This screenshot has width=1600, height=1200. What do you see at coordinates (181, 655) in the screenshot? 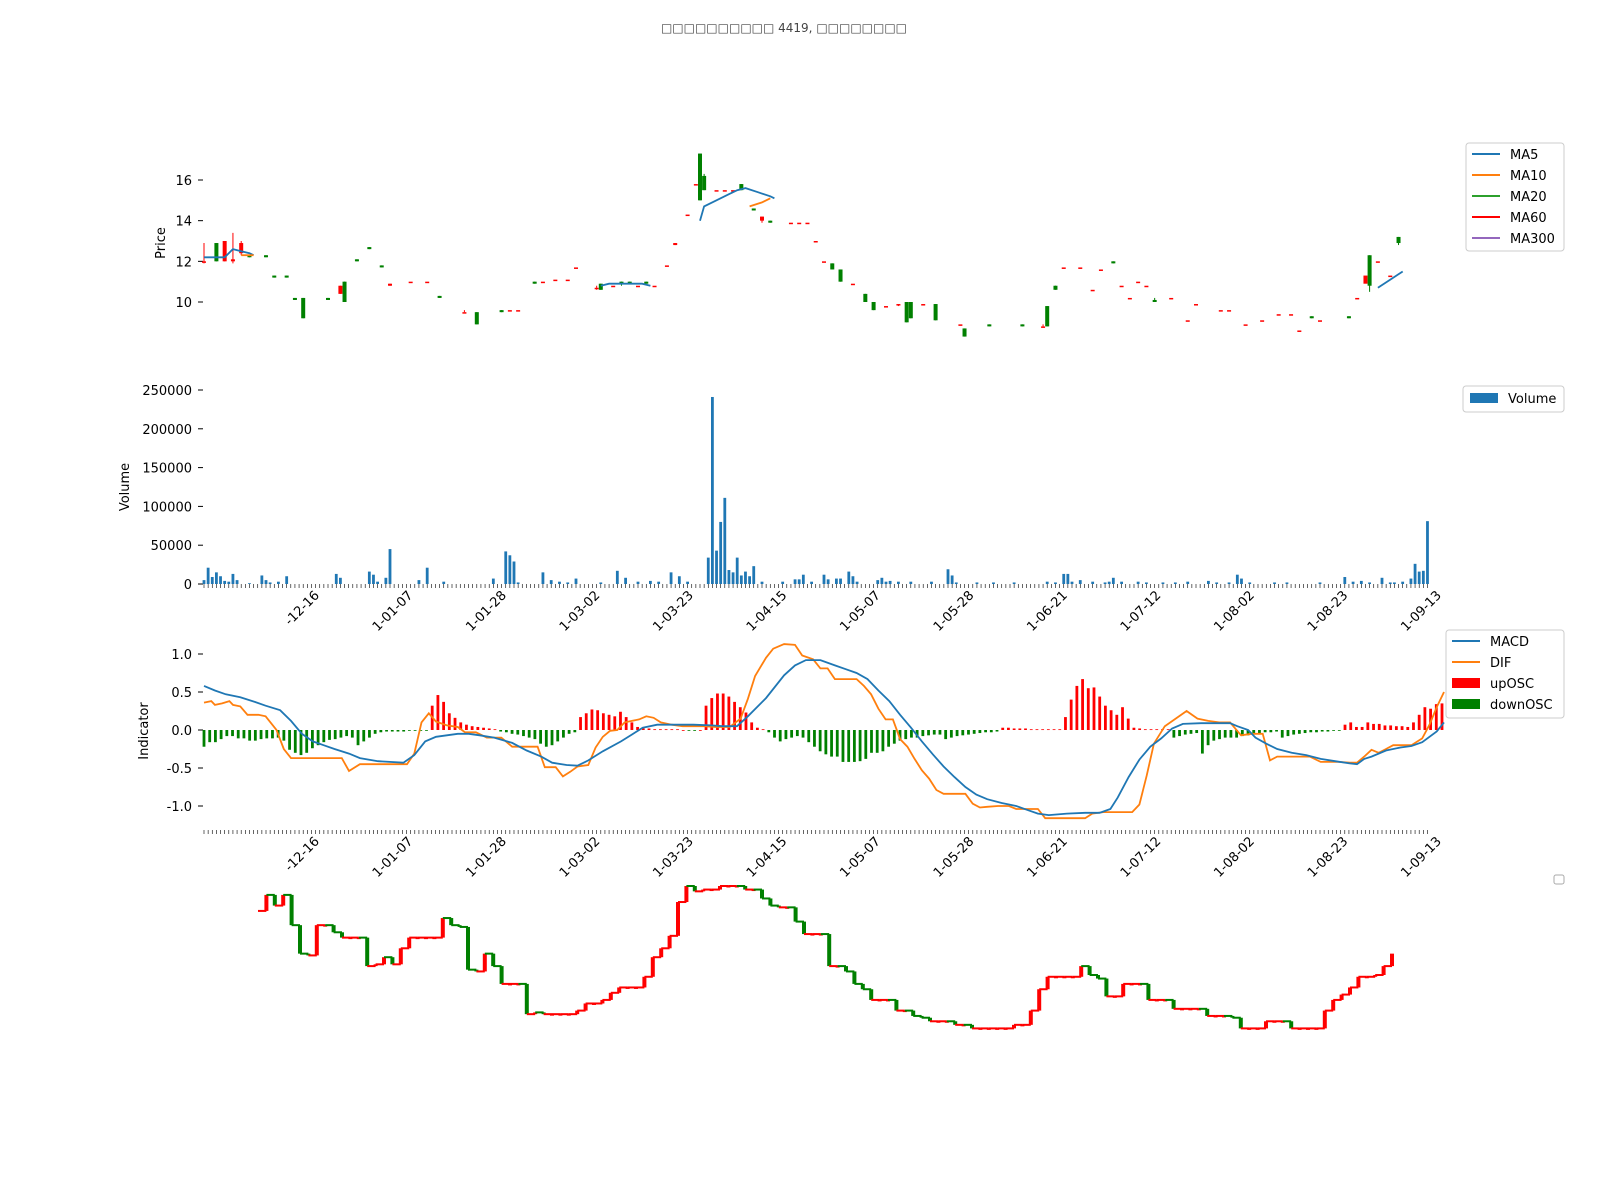
I see `indicator-ytick-label: 1.0` at bounding box center [181, 655].